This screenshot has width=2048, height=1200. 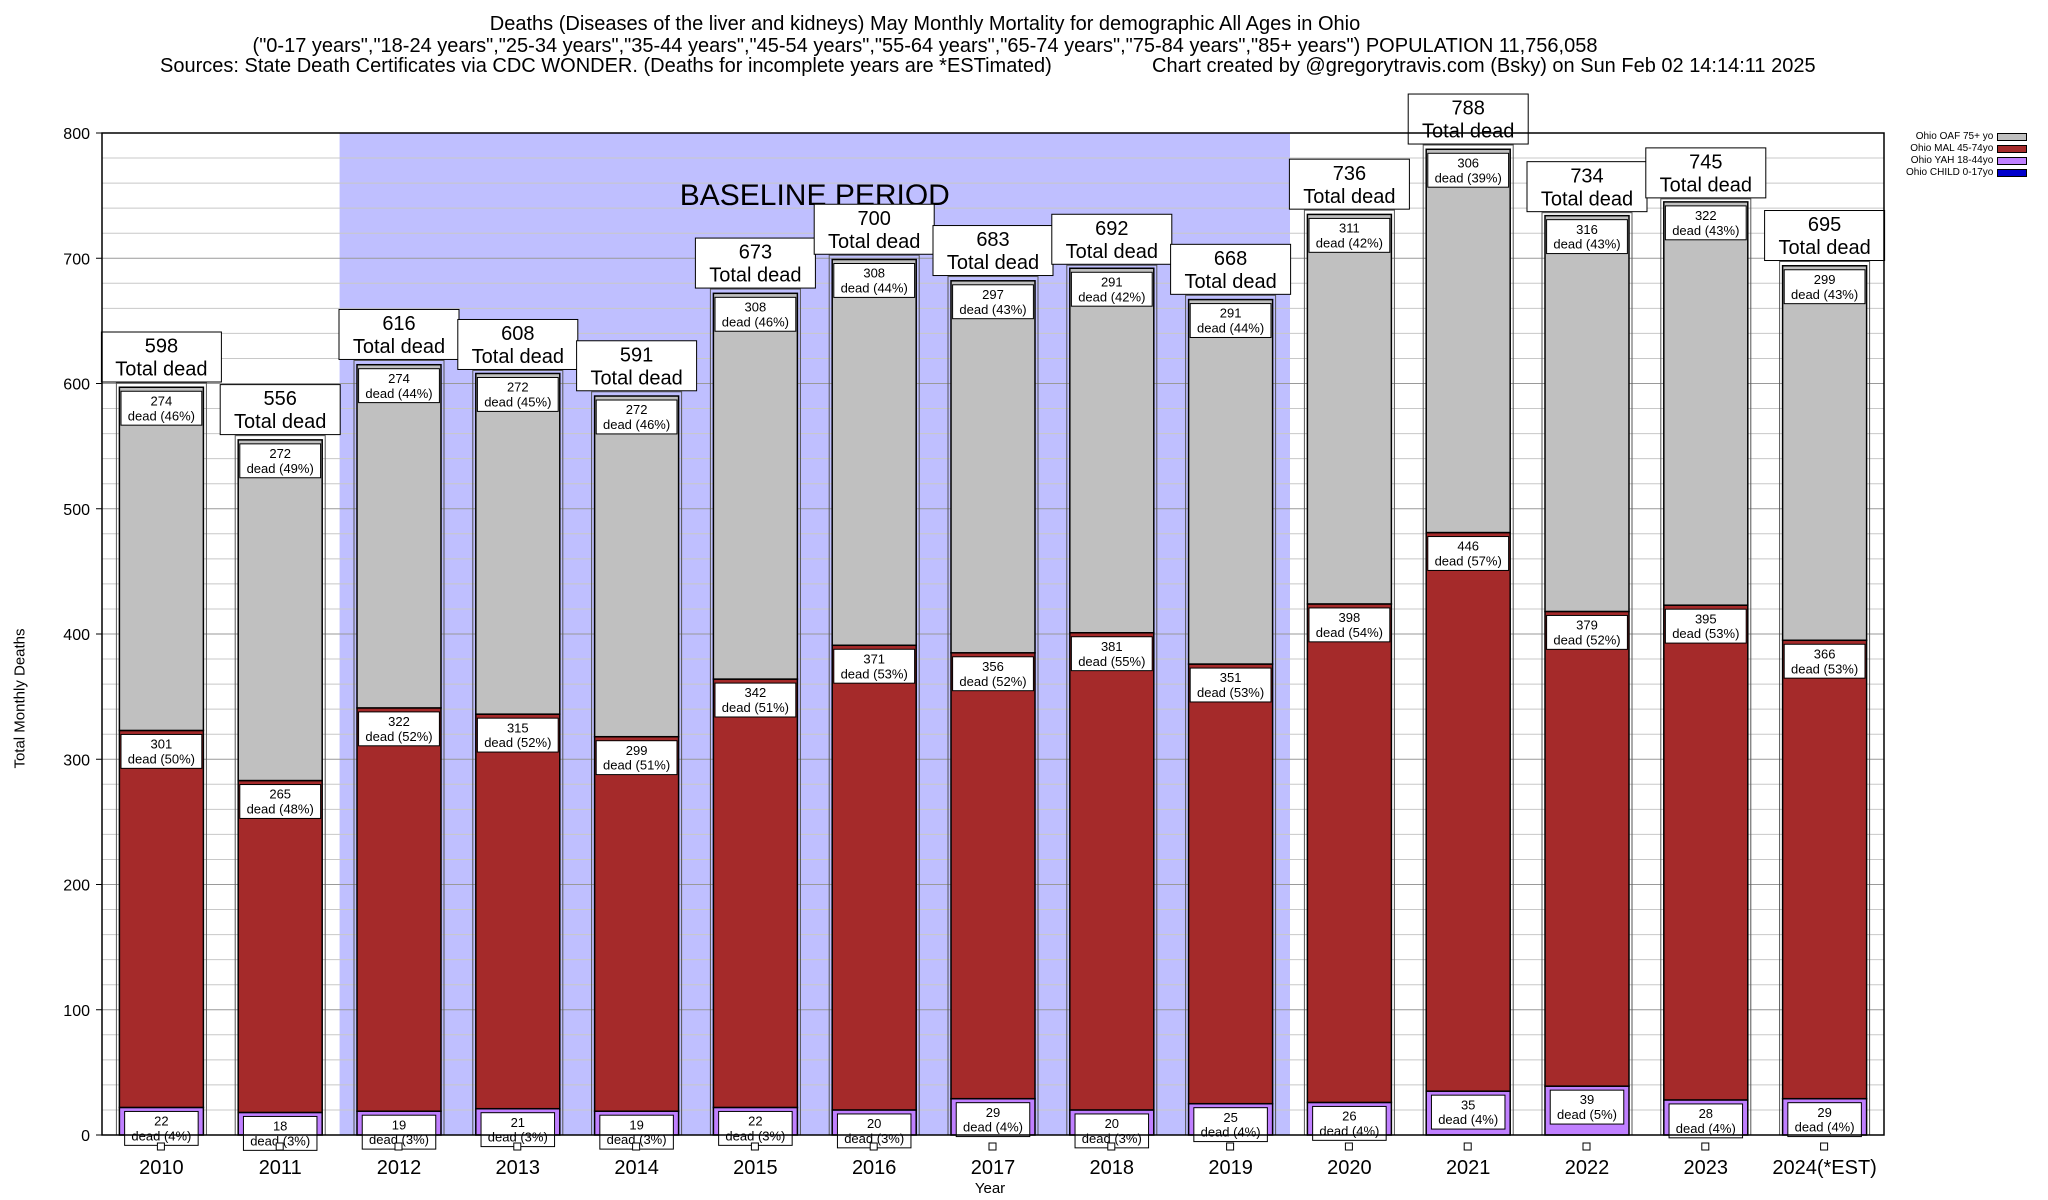 I want to click on svg-text: 274, so click(x=162, y=400).